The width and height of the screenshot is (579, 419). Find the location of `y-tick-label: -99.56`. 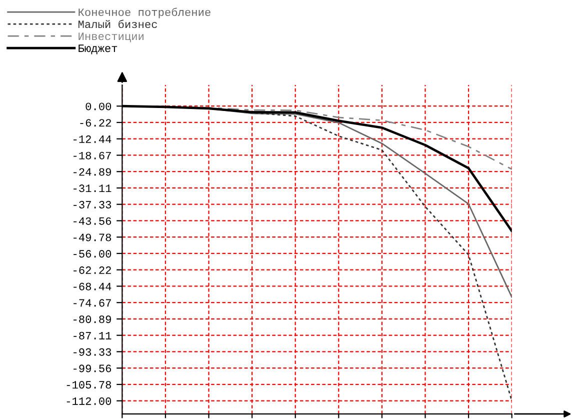

y-tick-label: -99.56 is located at coordinates (93, 368).